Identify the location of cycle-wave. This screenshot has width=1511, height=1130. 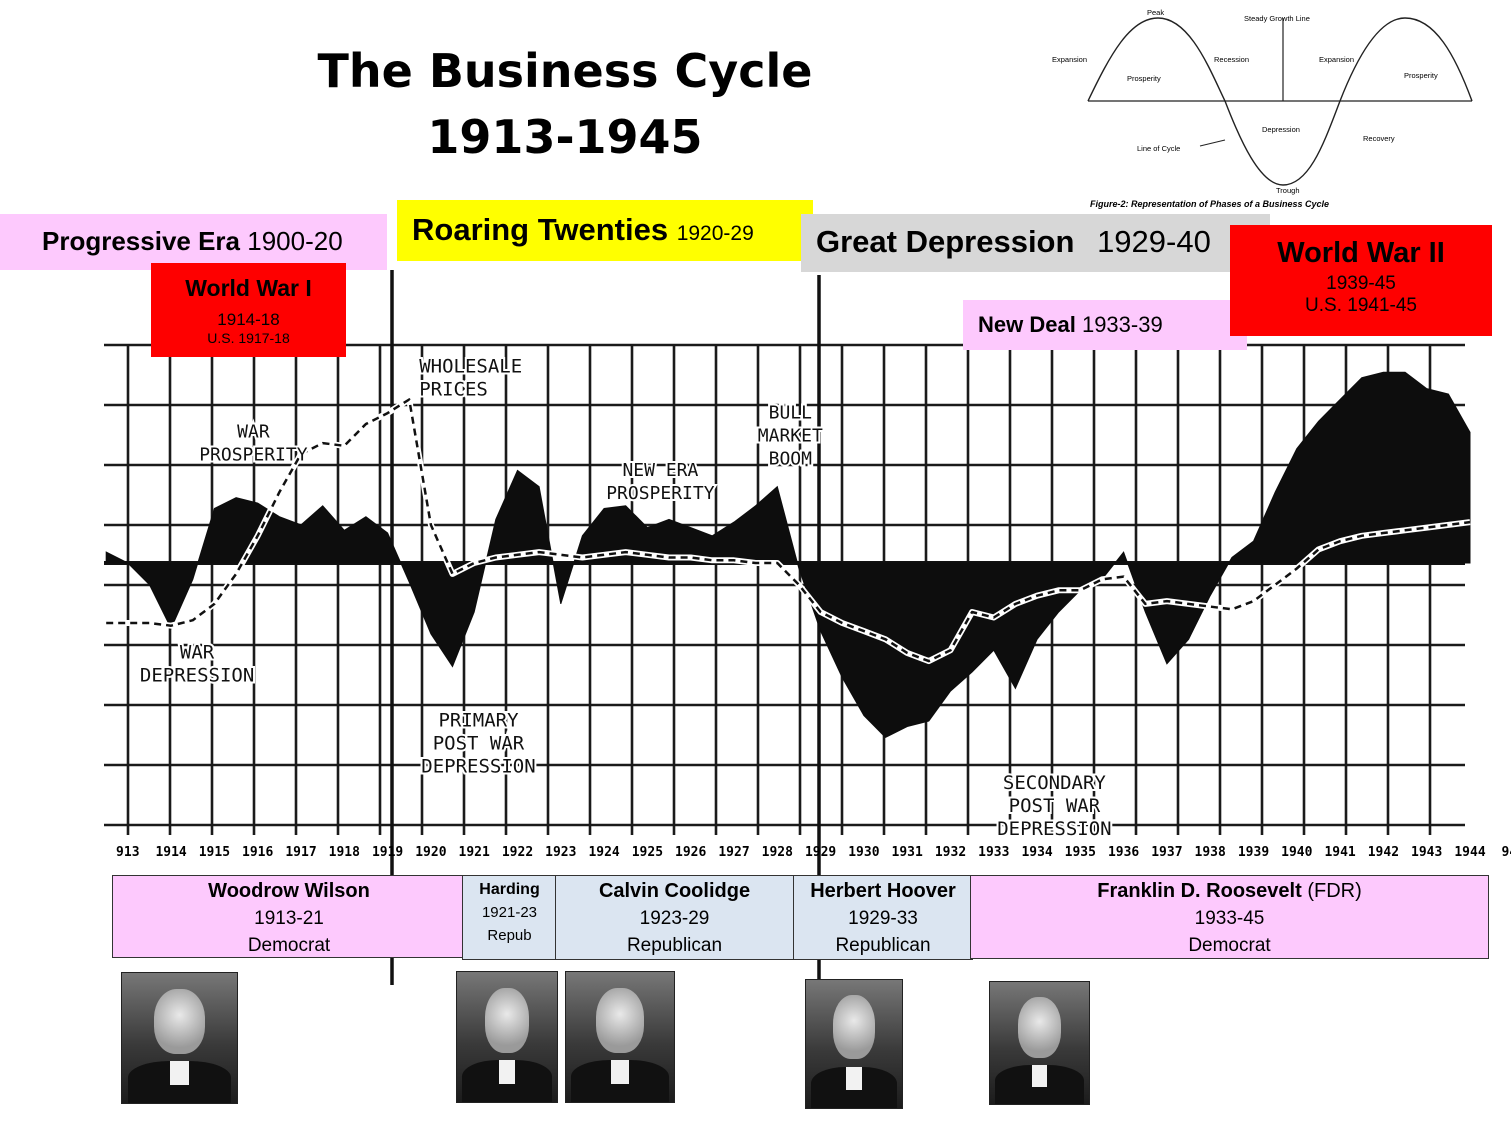
(1280, 101).